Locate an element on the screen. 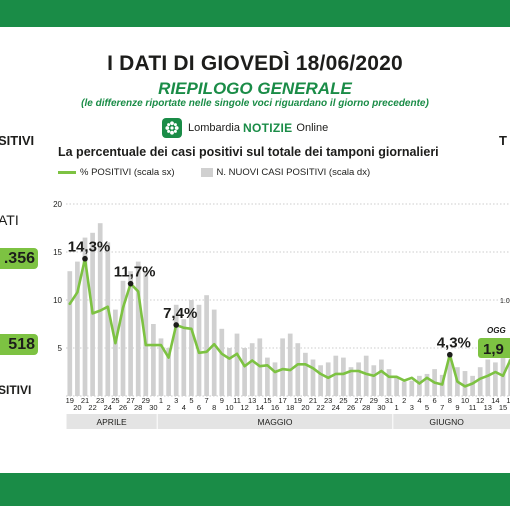  month-label: APRILE is located at coordinates (111, 422).